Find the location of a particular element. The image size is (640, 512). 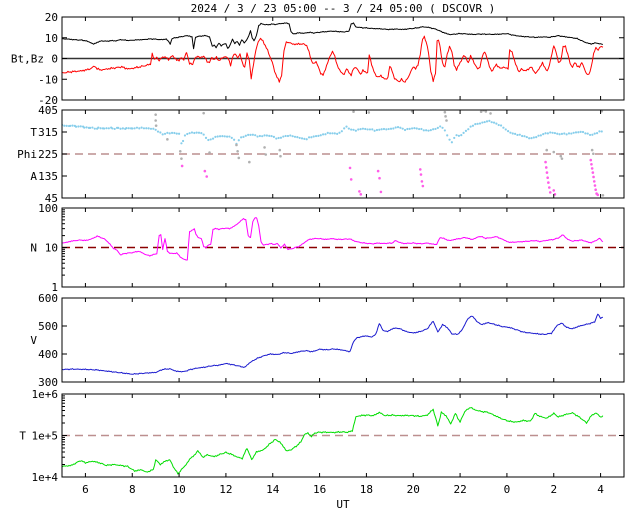

y-tick-label: 10 is located at coordinates (51, 38).